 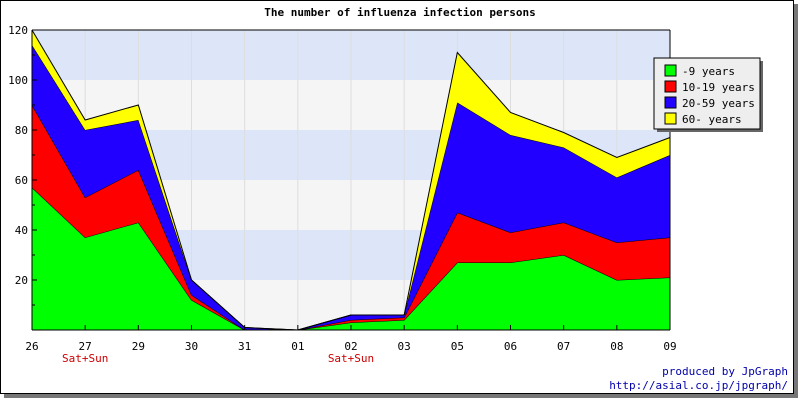 I want to click on legend-label: 10-19 years, so click(x=718, y=87).